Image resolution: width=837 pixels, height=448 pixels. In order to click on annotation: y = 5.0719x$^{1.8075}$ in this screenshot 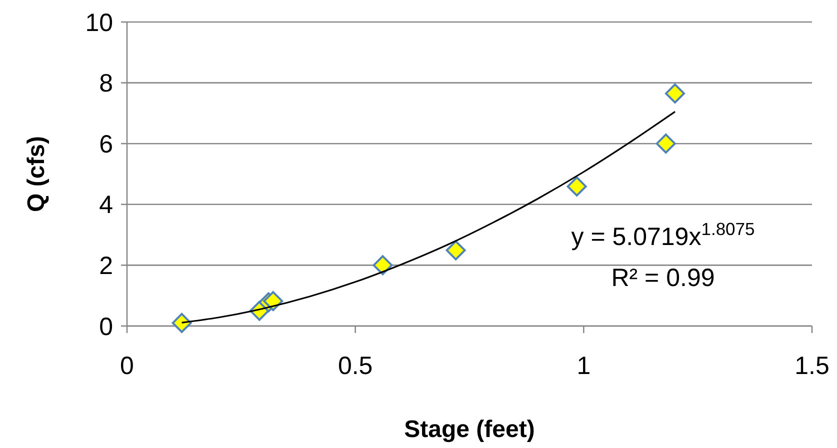, I will do `click(663, 235)`.